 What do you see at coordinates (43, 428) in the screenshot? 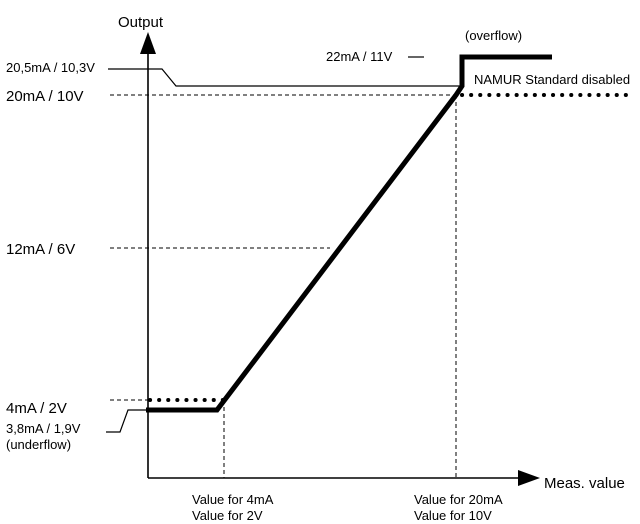
I see `label-underflow-value: 3,8mA / 1,9V` at bounding box center [43, 428].